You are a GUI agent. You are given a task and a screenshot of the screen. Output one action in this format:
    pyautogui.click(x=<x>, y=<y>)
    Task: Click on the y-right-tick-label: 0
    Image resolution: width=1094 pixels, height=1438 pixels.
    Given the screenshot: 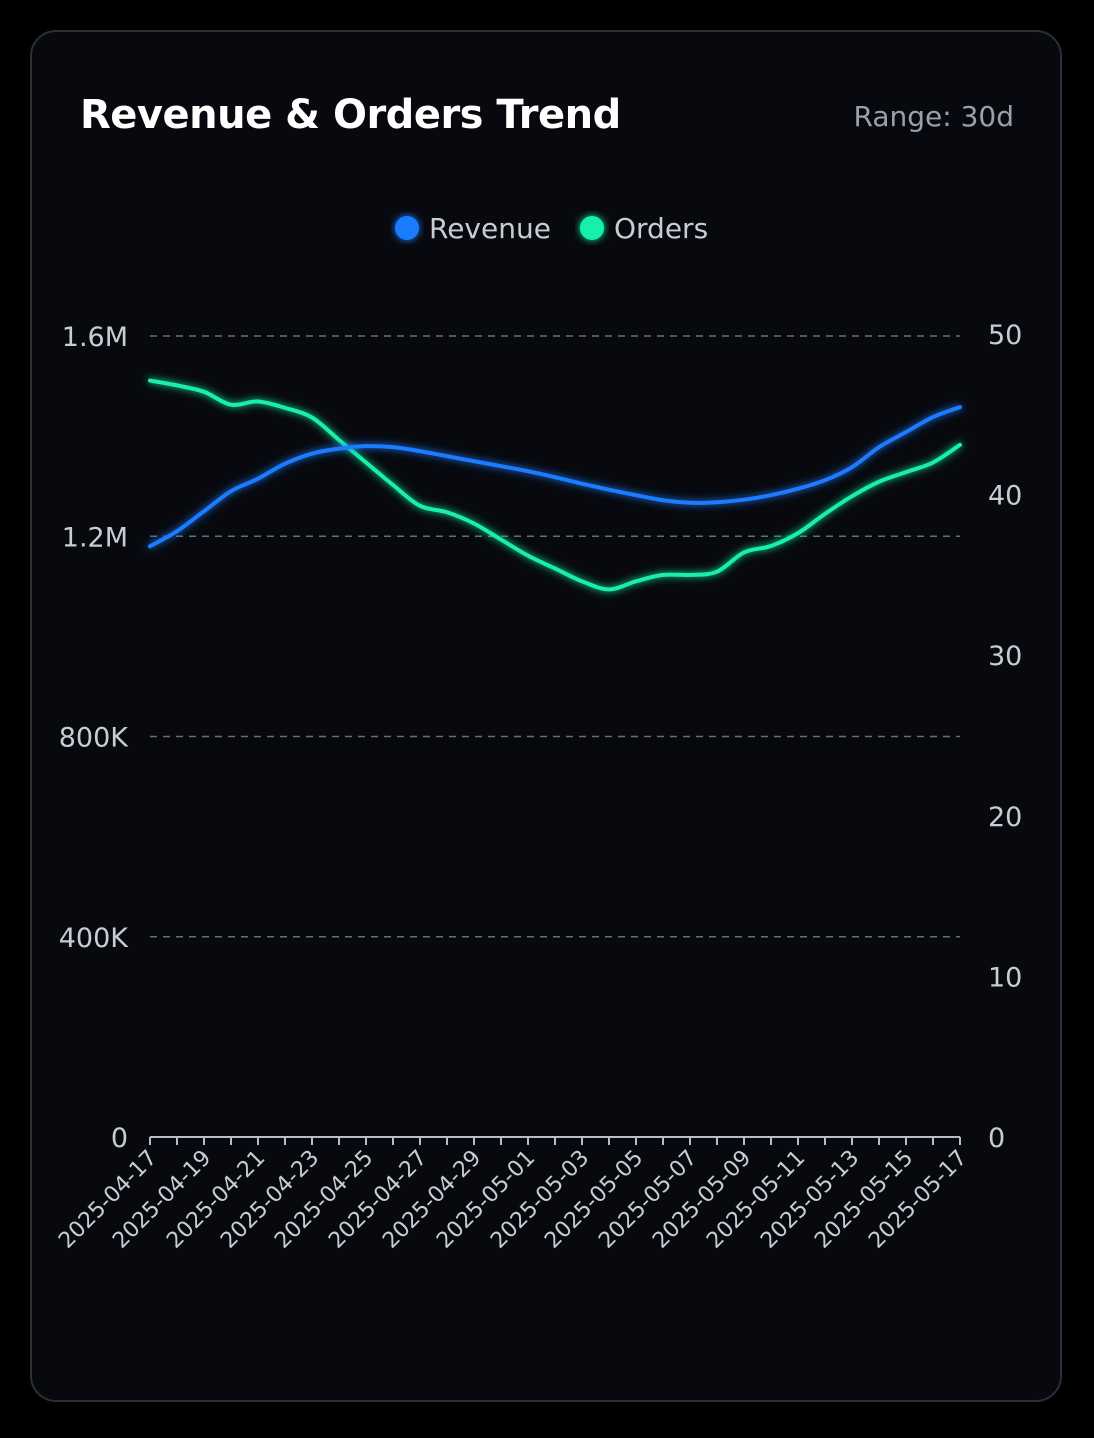 What is the action you would take?
    pyautogui.click(x=996, y=1138)
    